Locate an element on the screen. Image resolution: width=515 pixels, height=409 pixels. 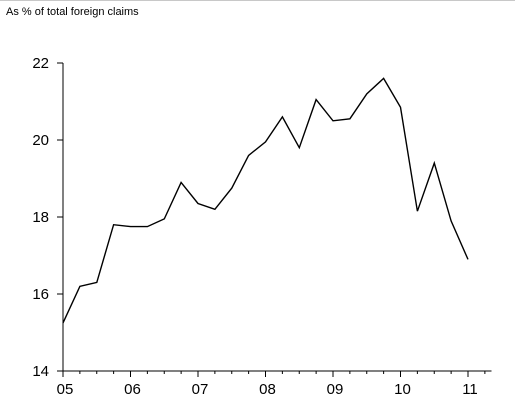
x-tick-label: 05 is located at coordinates (65, 389).